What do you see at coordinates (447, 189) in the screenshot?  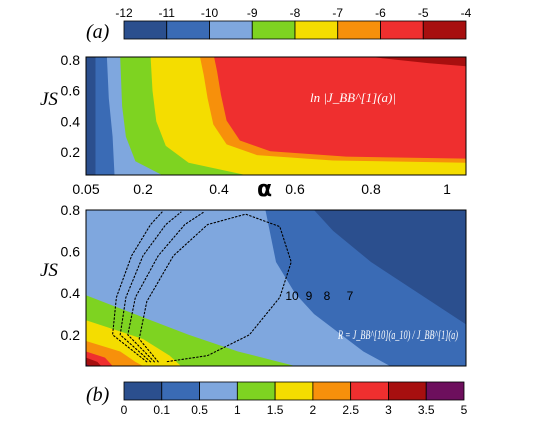 I see `x-tick-label: 1` at bounding box center [447, 189].